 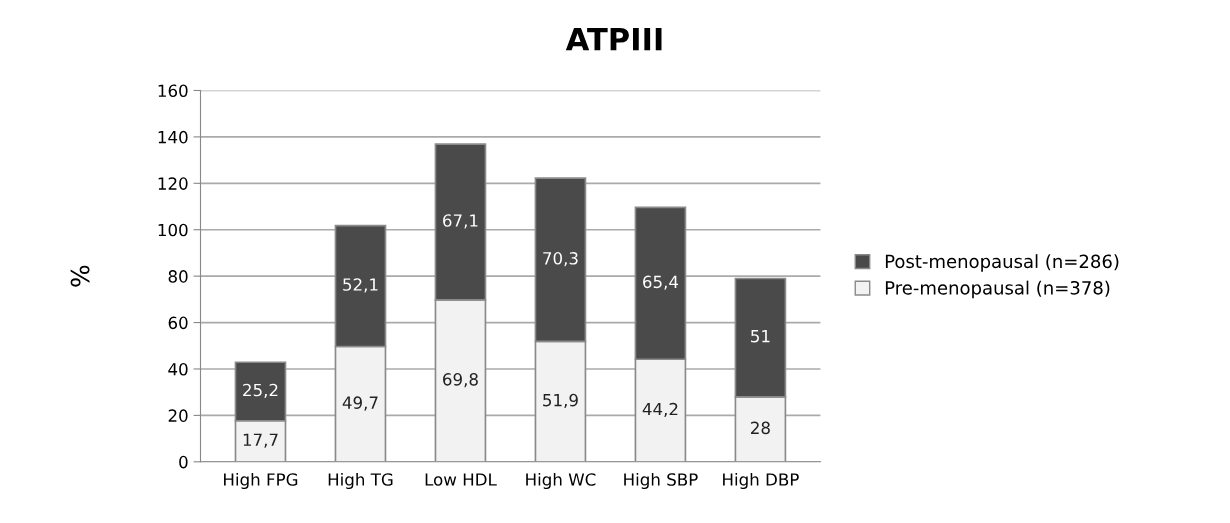 What do you see at coordinates (760, 336) in the screenshot?
I see `data-label: 51` at bounding box center [760, 336].